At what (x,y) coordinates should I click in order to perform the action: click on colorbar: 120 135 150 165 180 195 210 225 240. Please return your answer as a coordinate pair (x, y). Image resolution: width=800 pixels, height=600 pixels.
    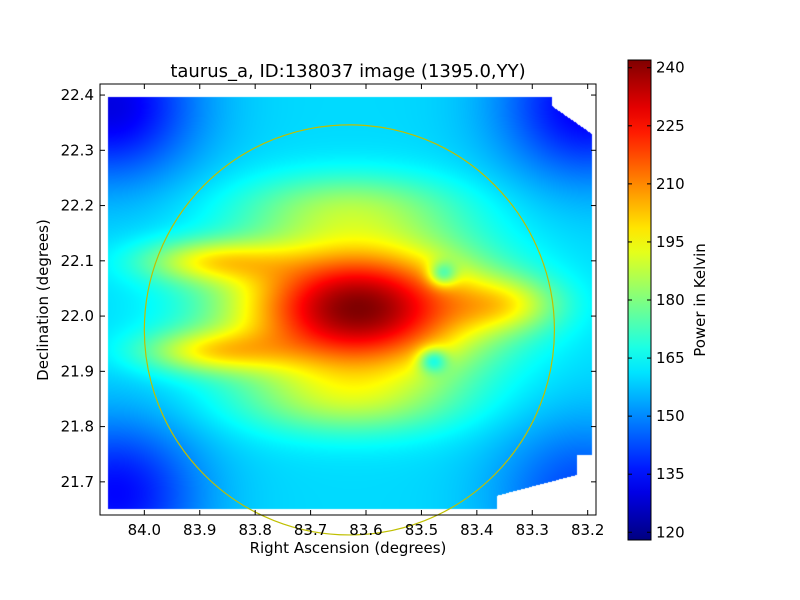
    Looking at the image, I should click on (656, 300).